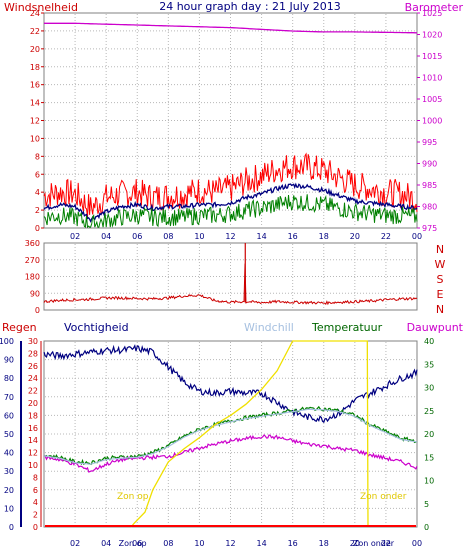 The width and height of the screenshot is (466, 559). What do you see at coordinates (35, 502) in the screenshot?
I see `regen-tick-label: 4` at bounding box center [35, 502].